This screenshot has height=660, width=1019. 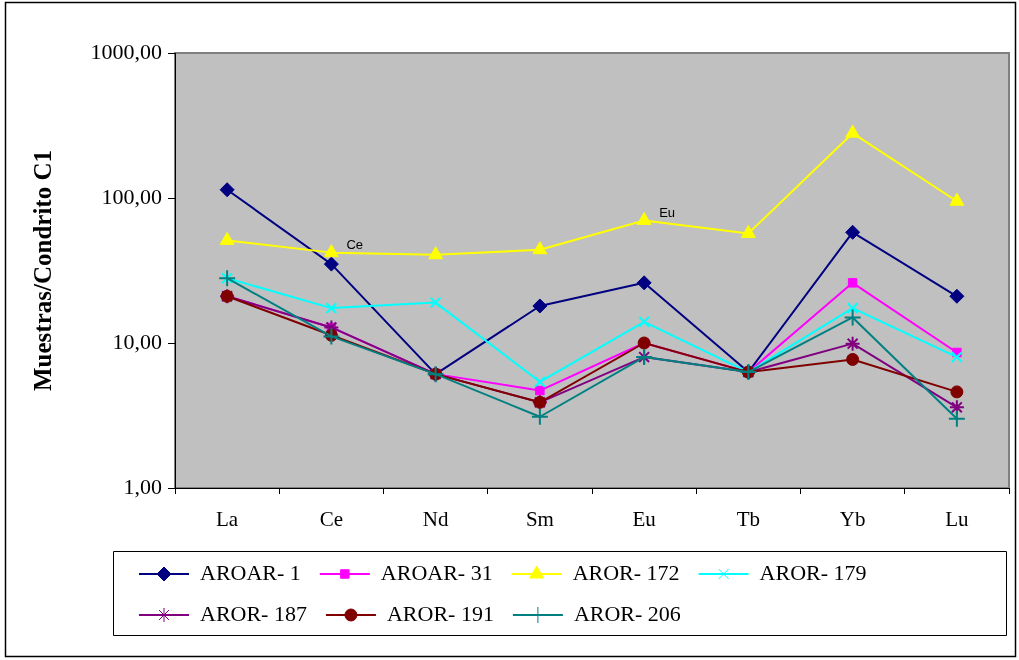 What do you see at coordinates (748, 519) in the screenshot?
I see `x-tick-label: Tb` at bounding box center [748, 519].